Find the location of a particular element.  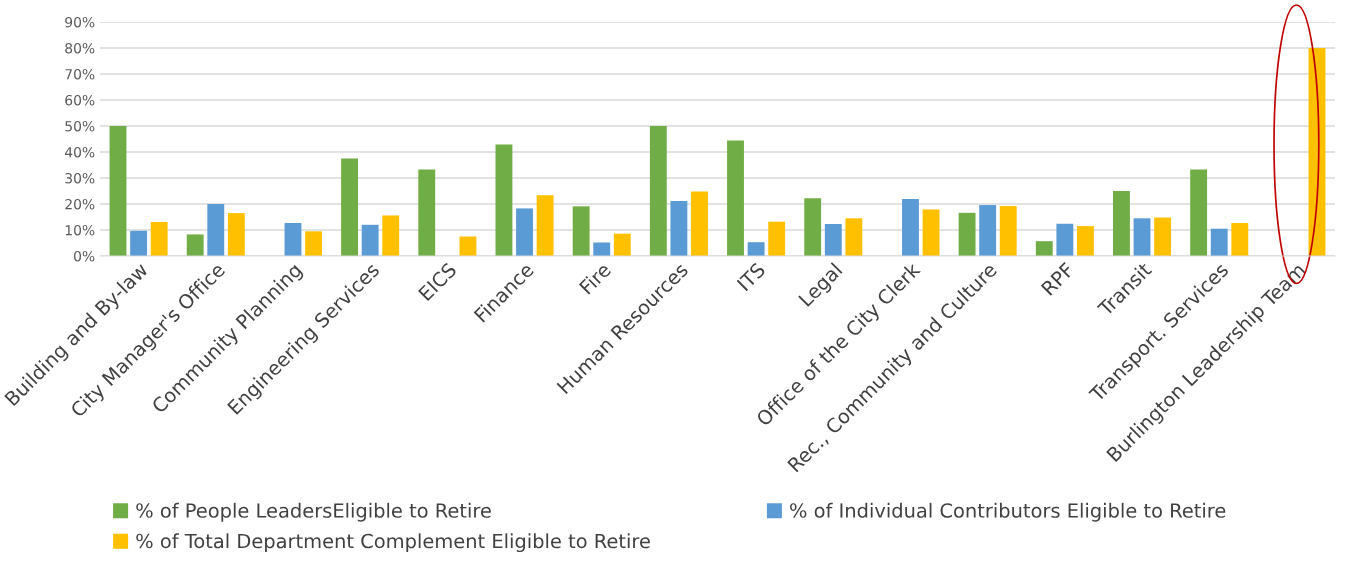

y-tick-label: 60% is located at coordinates (80, 100).